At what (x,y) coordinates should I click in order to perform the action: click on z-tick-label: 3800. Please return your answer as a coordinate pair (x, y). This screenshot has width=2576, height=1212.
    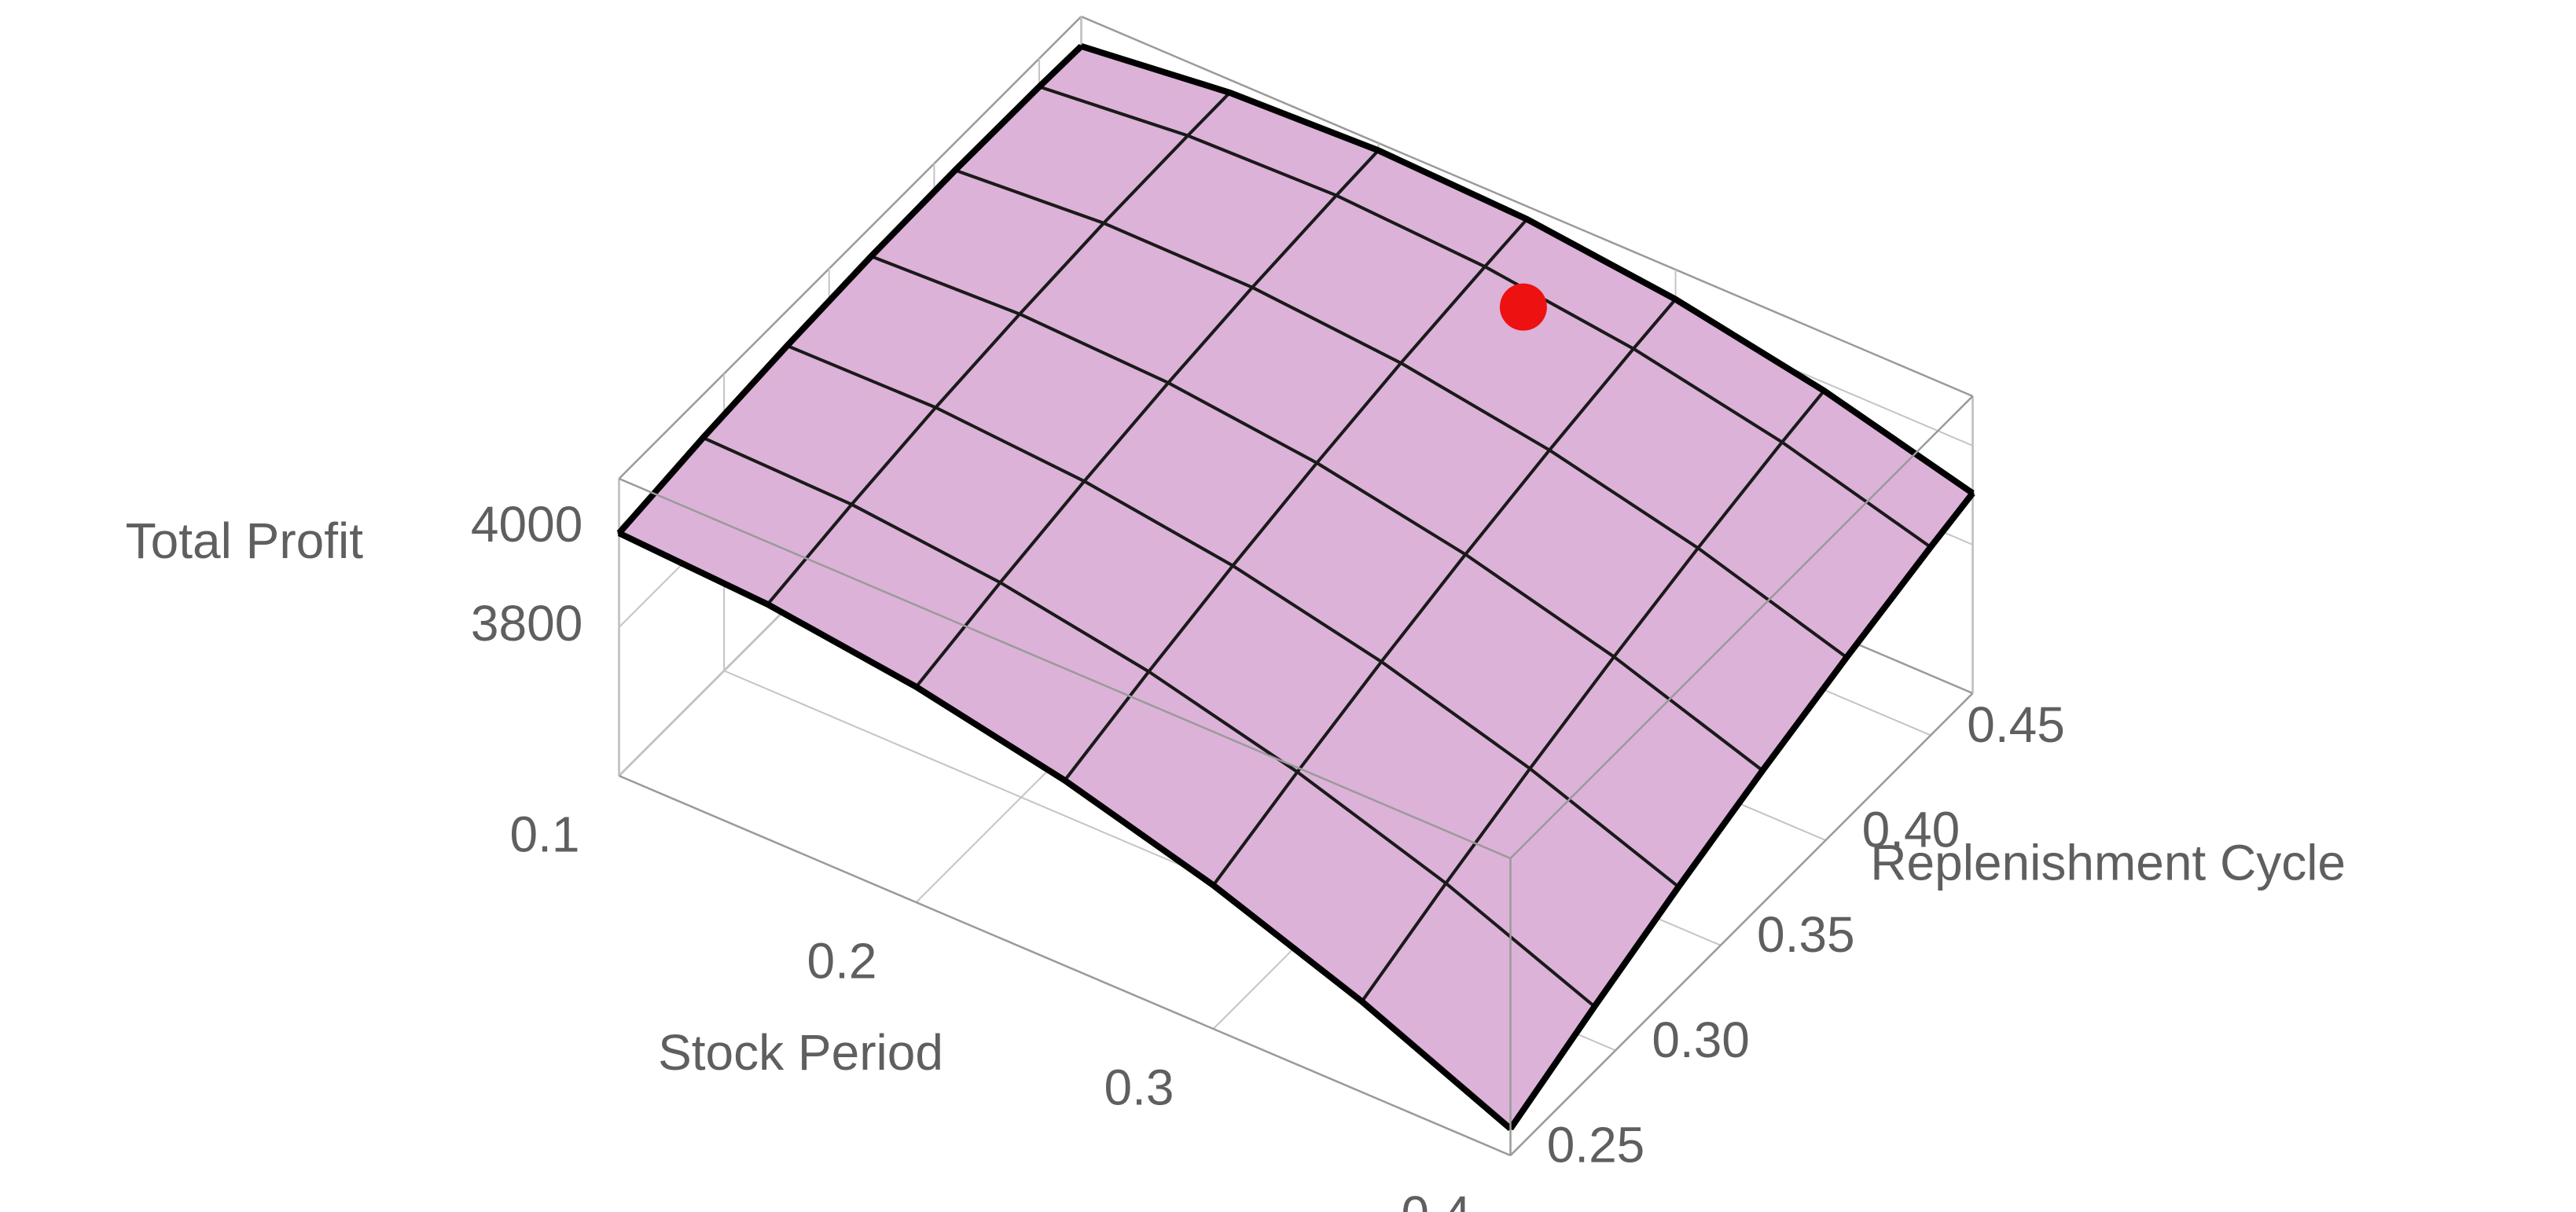
    Looking at the image, I should click on (526, 623).